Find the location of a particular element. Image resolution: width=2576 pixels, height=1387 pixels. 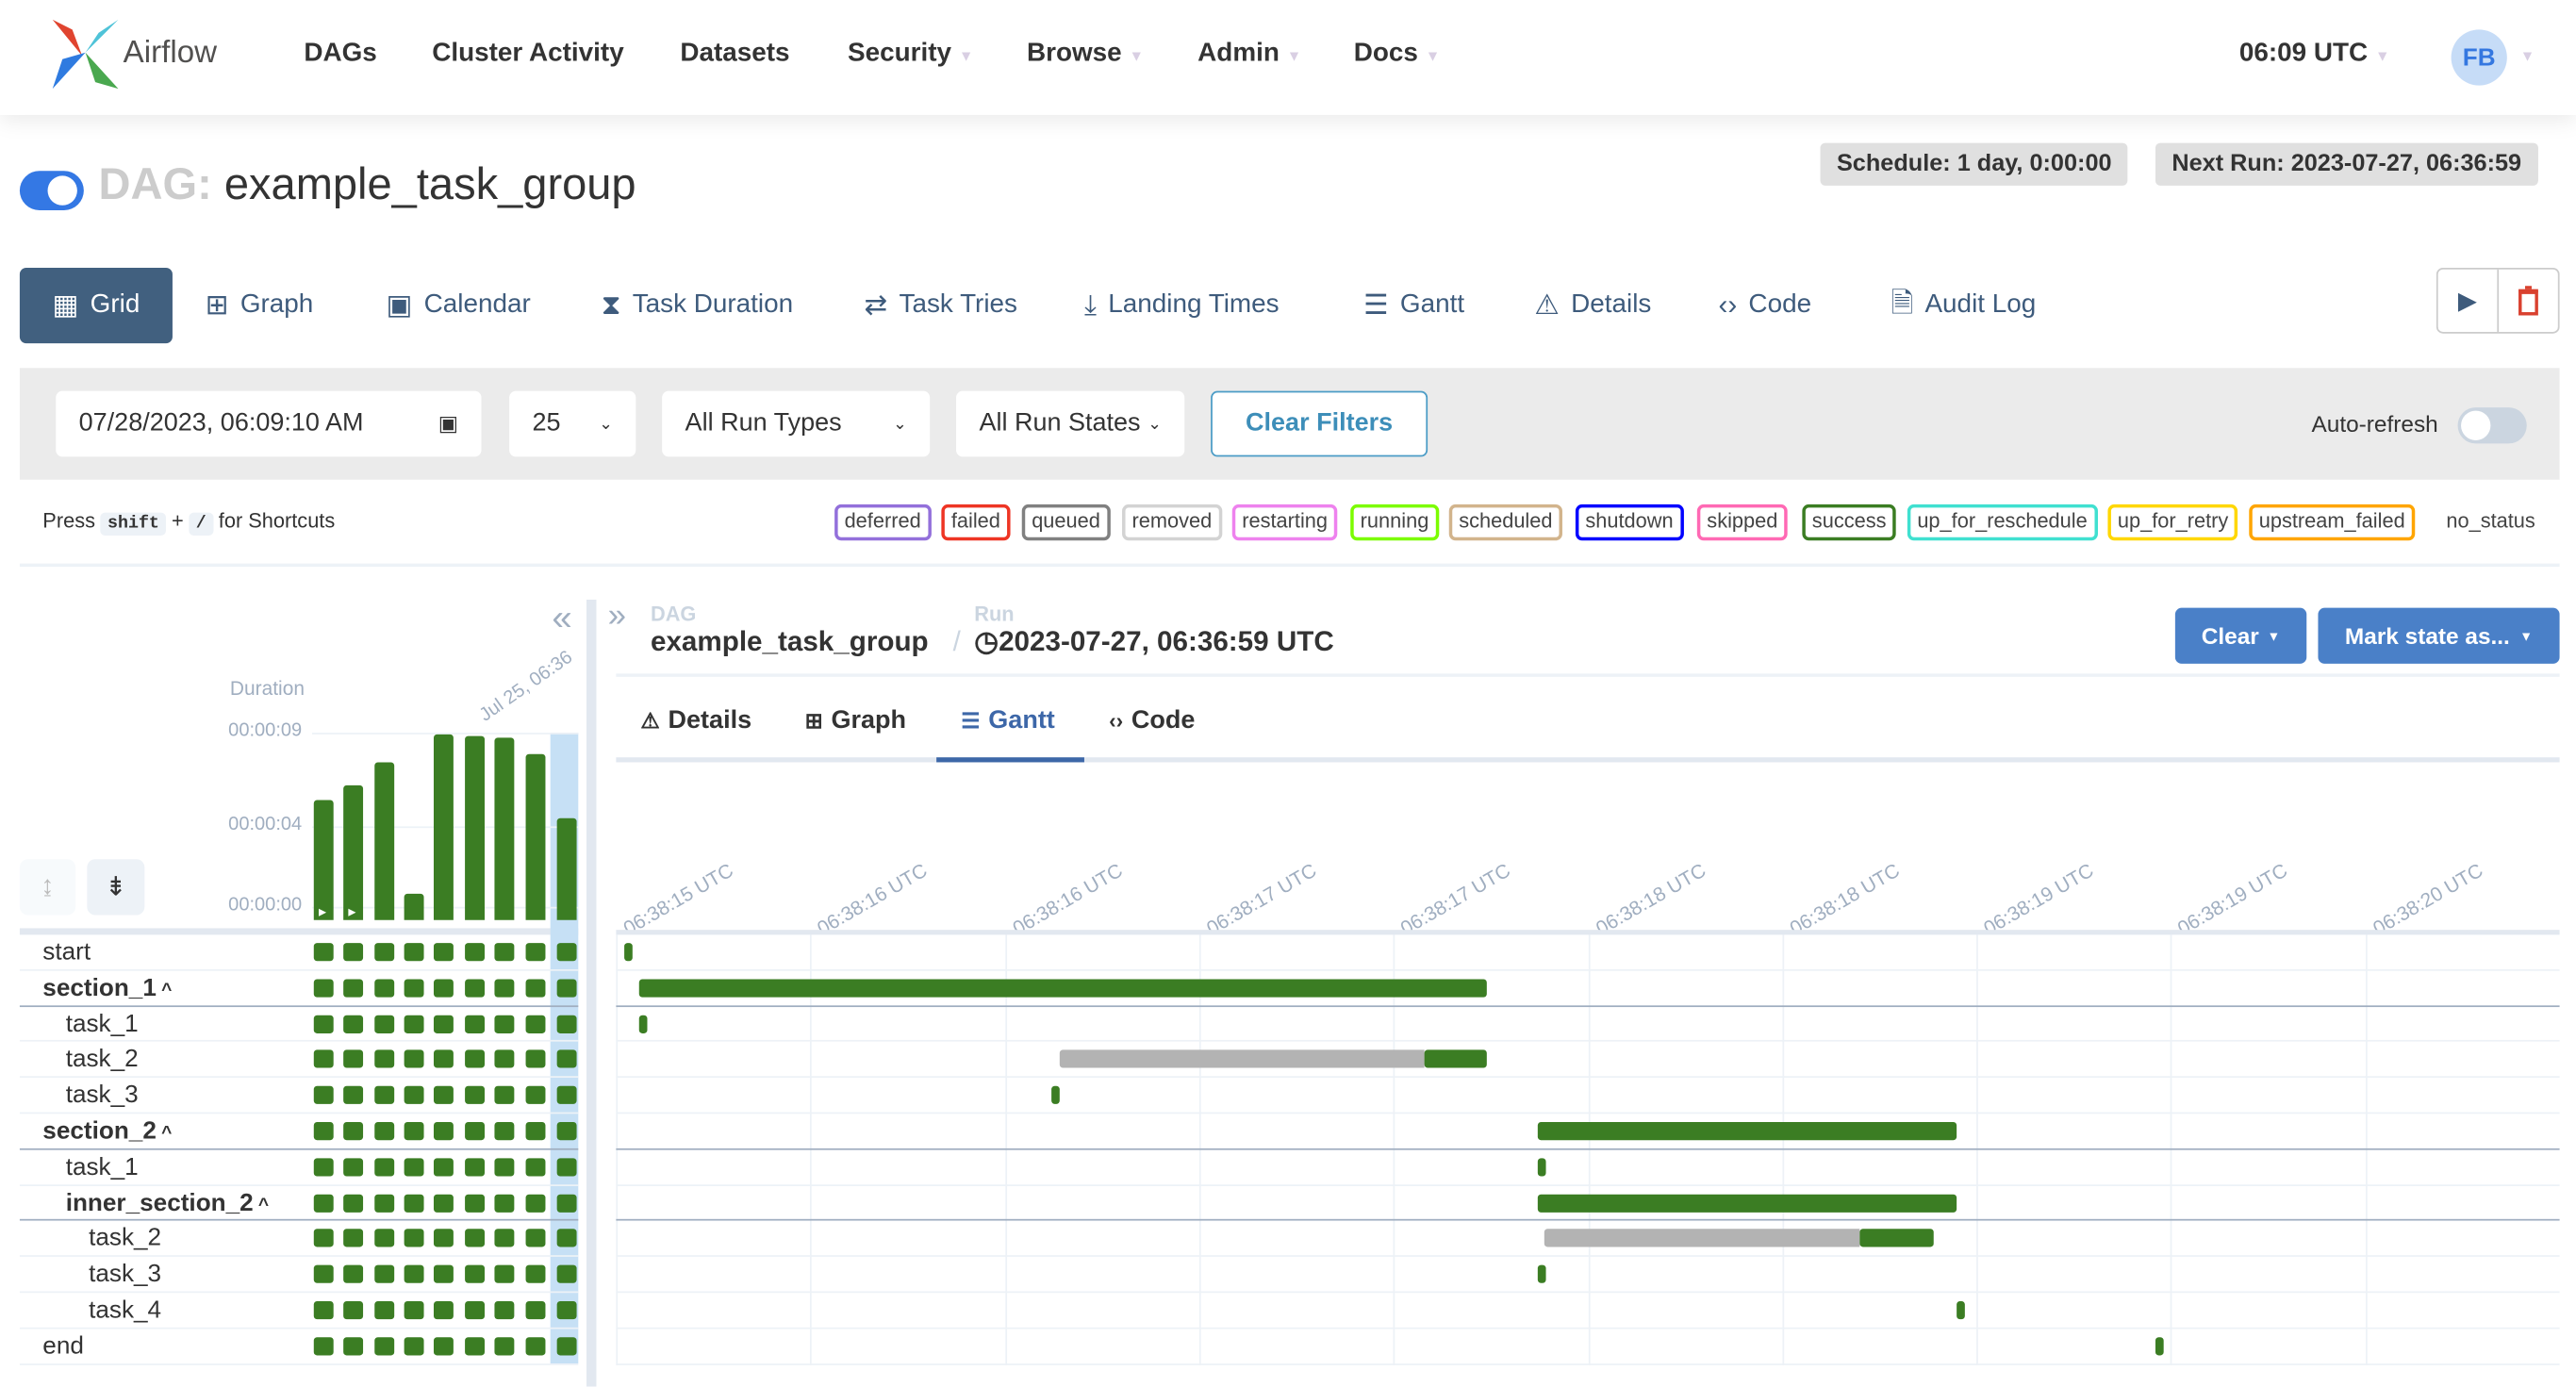

task-name: start is located at coordinates (66, 951).